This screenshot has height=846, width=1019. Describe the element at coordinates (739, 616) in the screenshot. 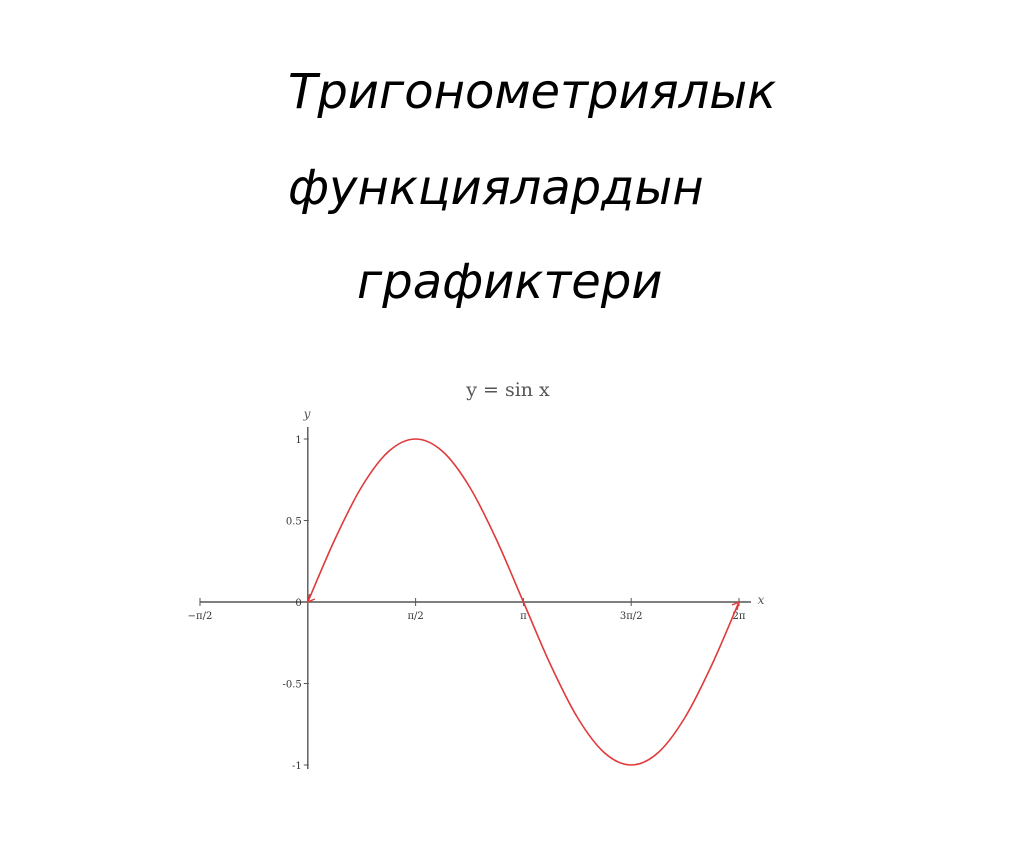

I see `x-tick-label-4: 2π` at that location.